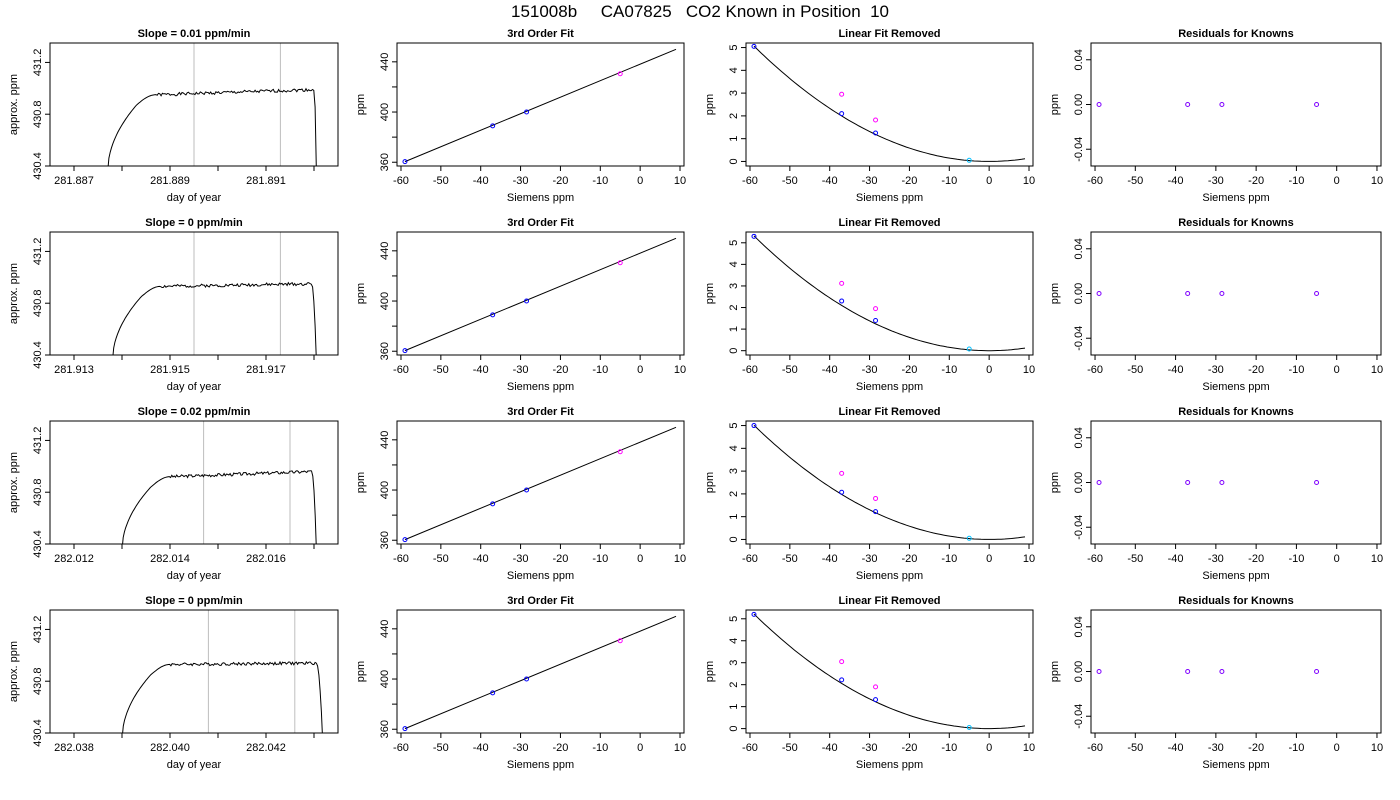 This screenshot has height=800, width=1400. I want to click on x-tick-label: 282.040, so click(170, 748).